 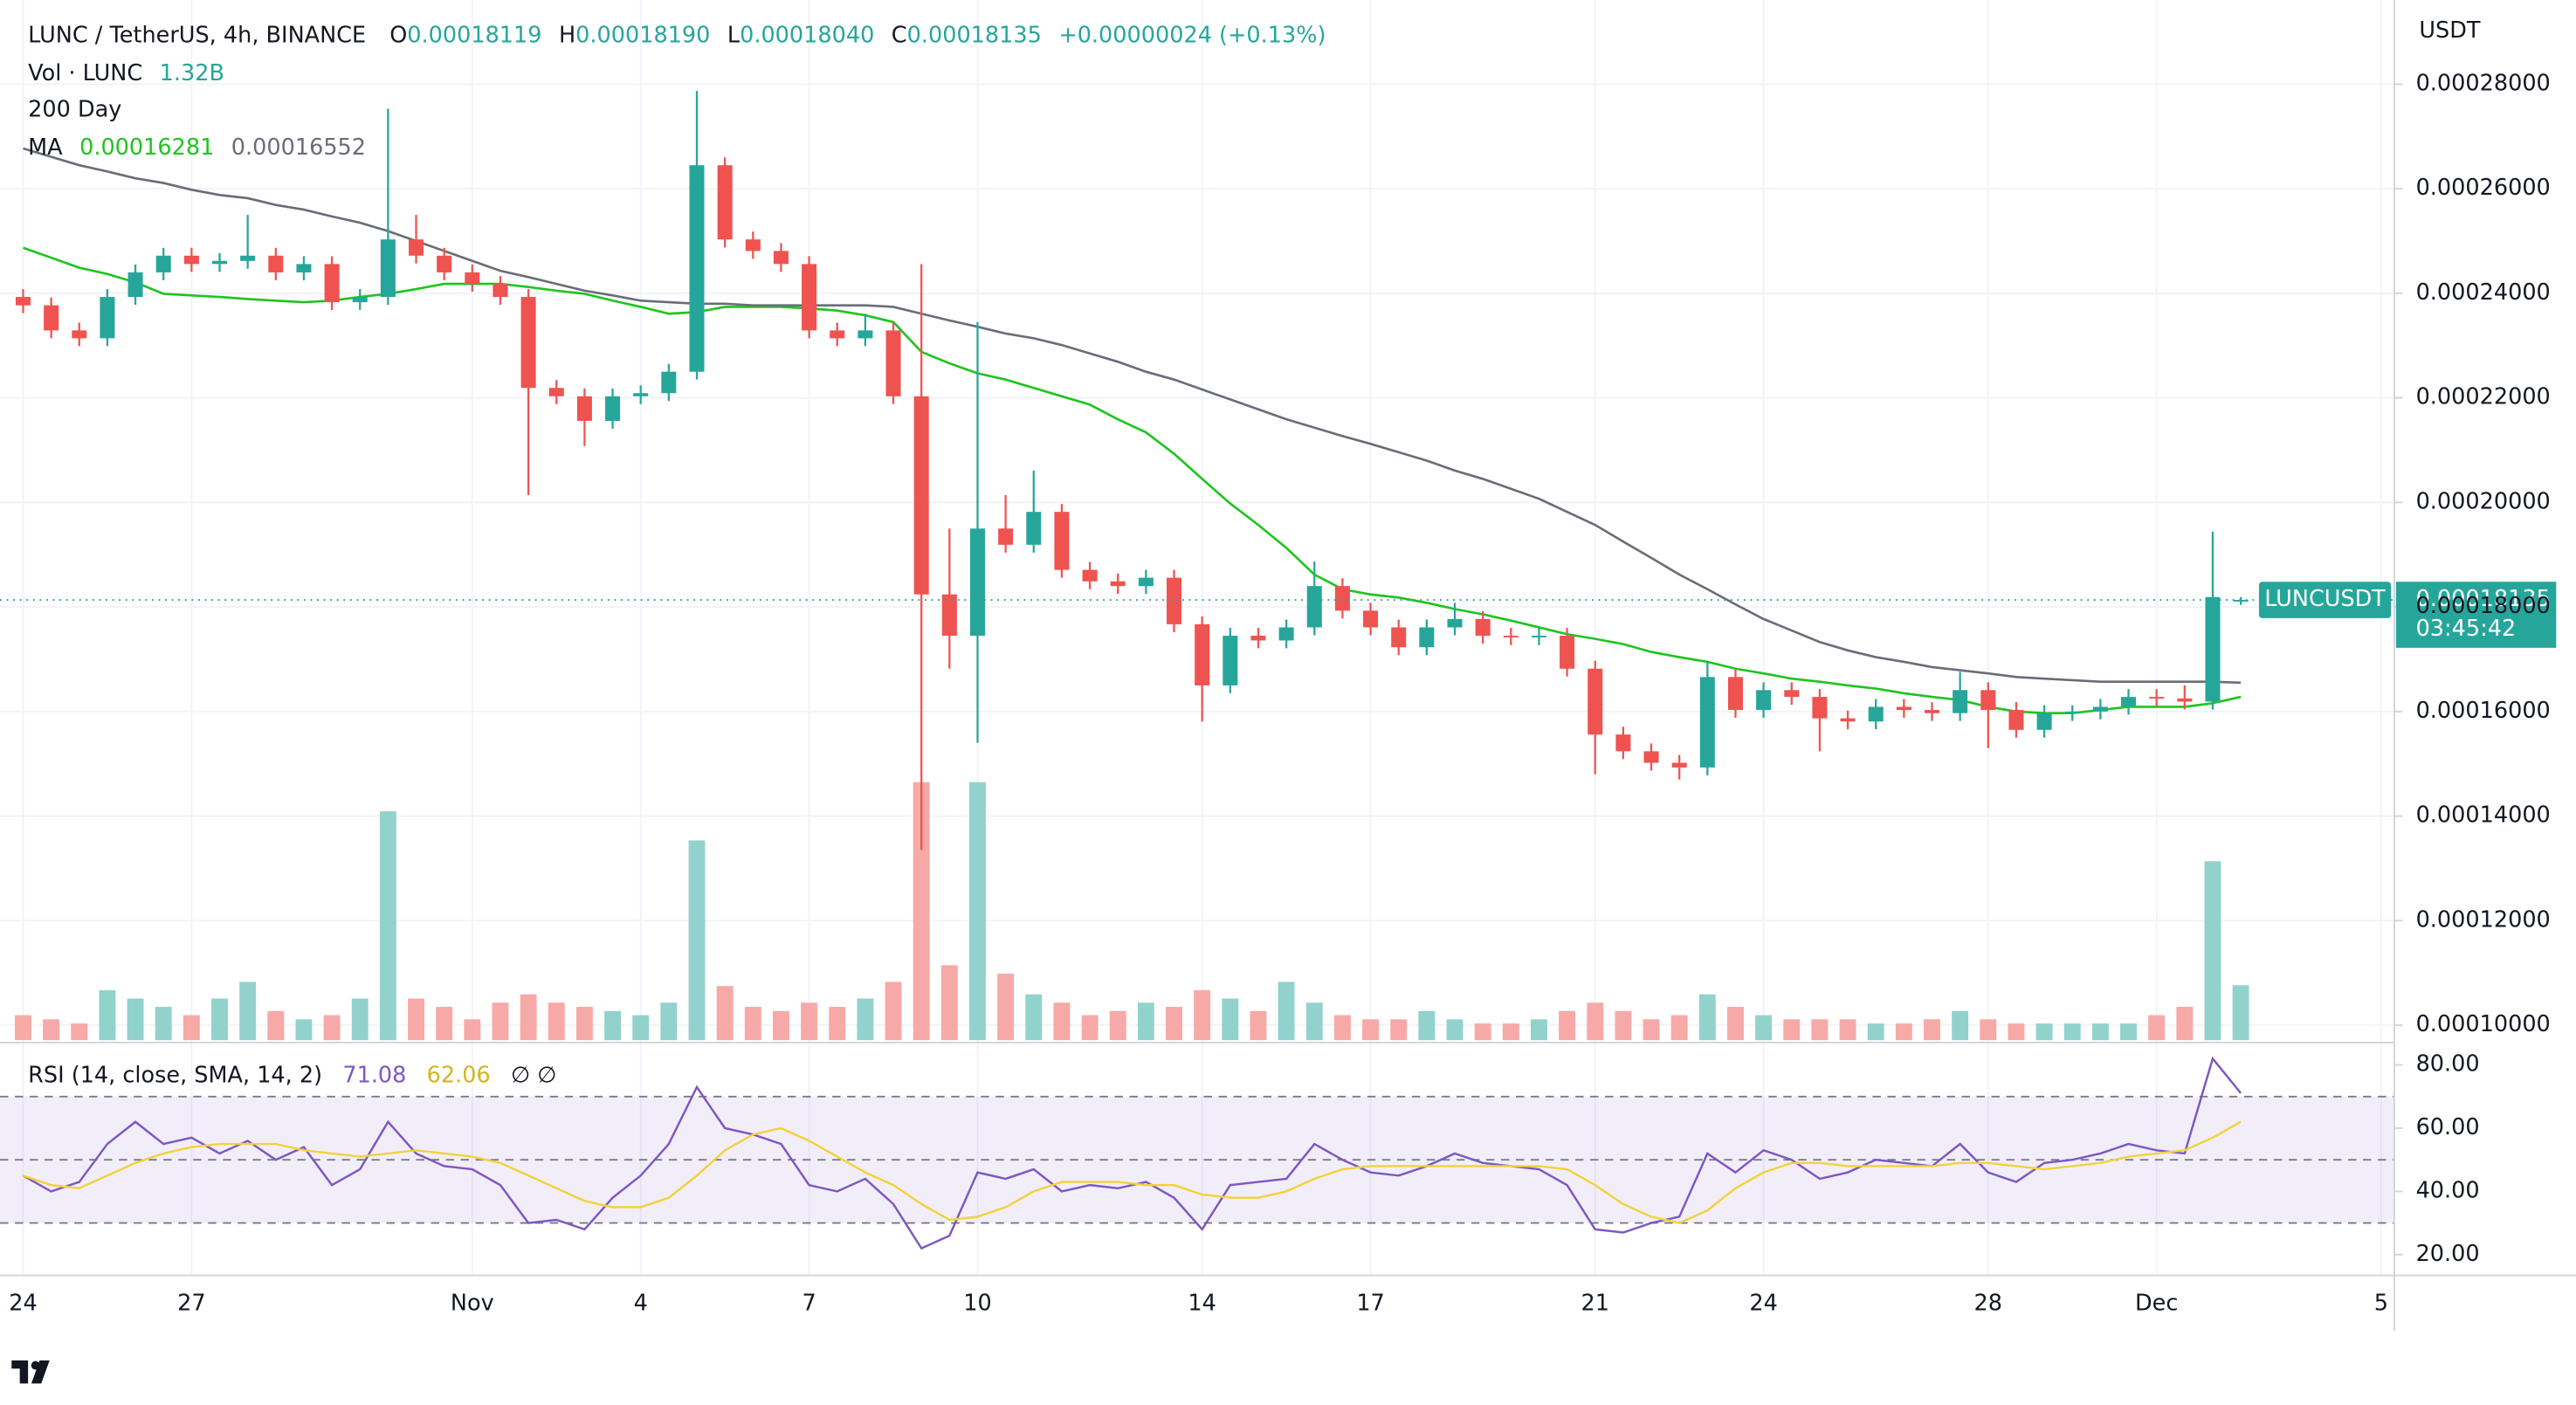 I want to click on ohlc-value: 0.00018190, so click(x=642, y=36).